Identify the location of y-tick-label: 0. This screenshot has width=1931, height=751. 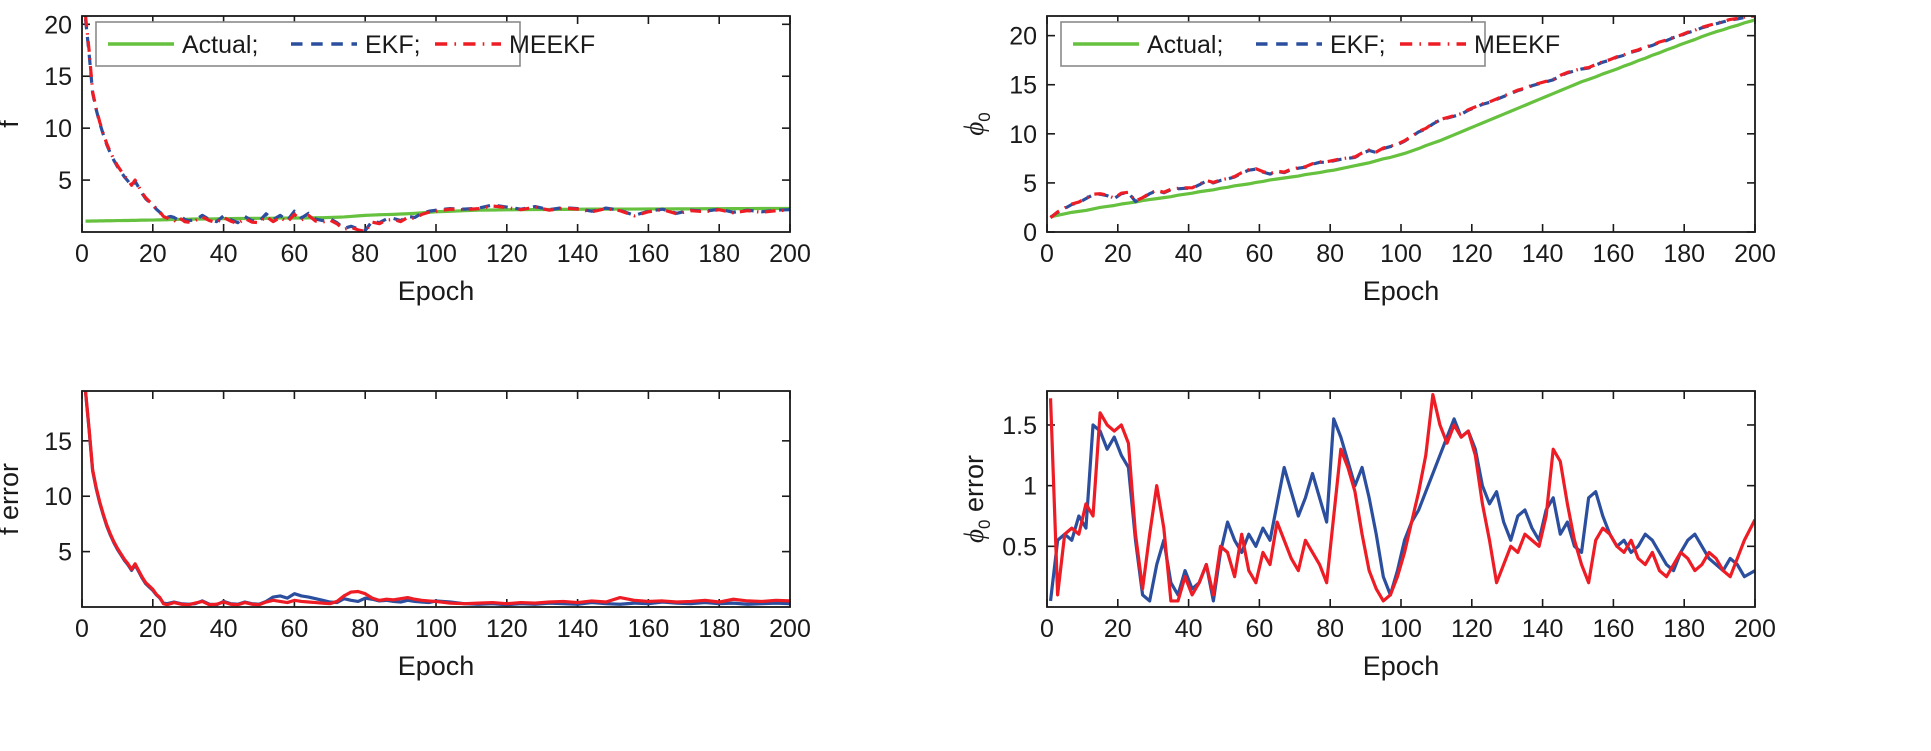
(1030, 233).